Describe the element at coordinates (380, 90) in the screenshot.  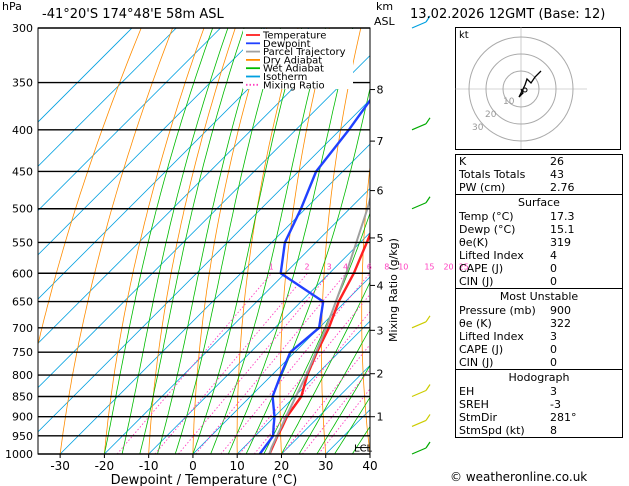
I see `km-tick-label: 8` at that location.